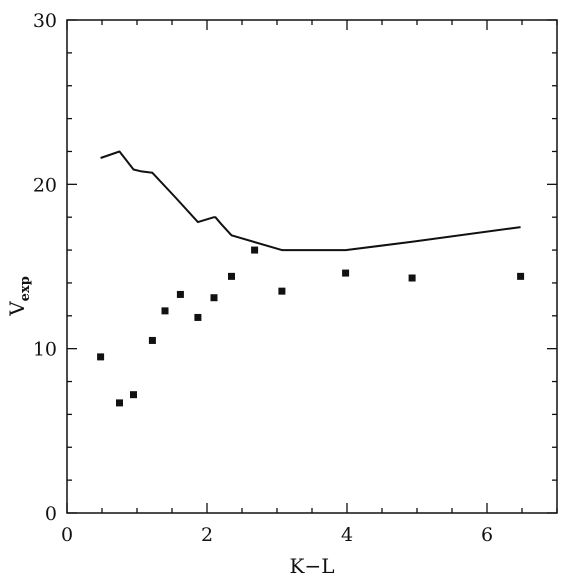 Image resolution: width=570 pixels, height=586 pixels. What do you see at coordinates (207, 535) in the screenshot?
I see `x-tick-label: 2` at bounding box center [207, 535].